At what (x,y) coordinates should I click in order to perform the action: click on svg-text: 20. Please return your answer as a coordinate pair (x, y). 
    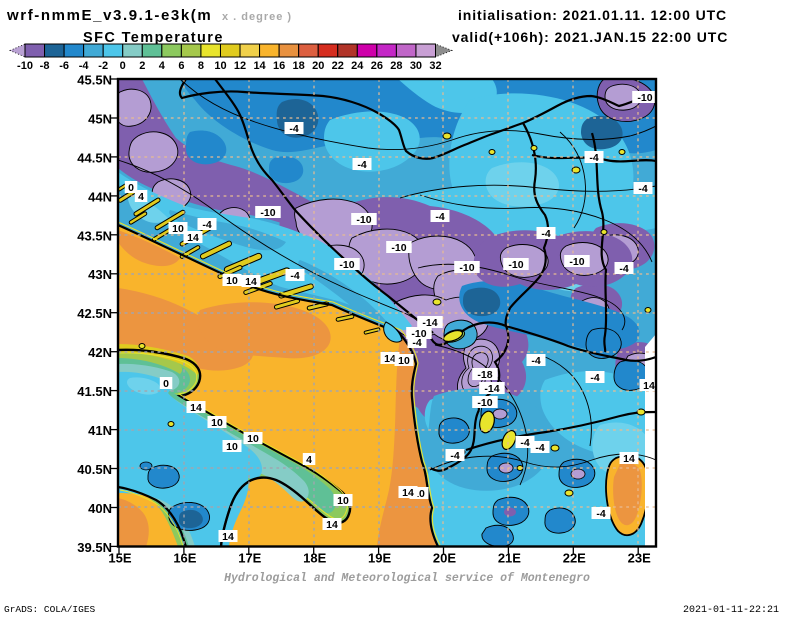
    Looking at the image, I should click on (318, 66).